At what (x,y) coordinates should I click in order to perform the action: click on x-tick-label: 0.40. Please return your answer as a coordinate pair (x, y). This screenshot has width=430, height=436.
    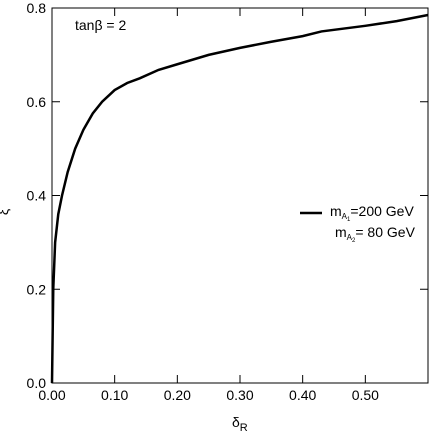
    Looking at the image, I should click on (302, 395).